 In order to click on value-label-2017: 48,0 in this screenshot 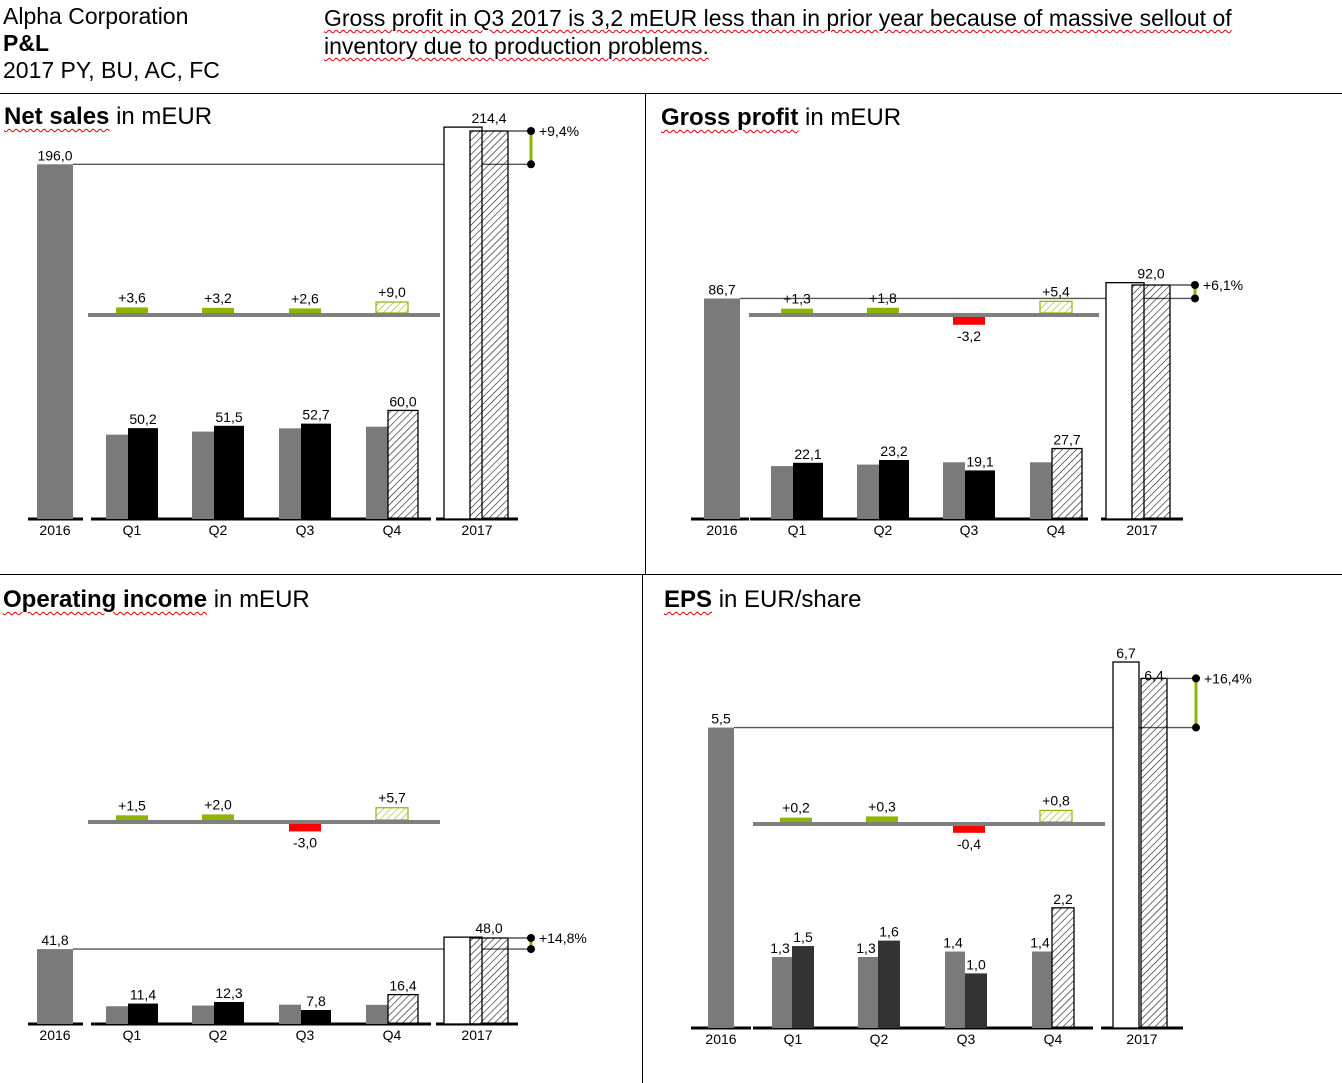, I will do `click(488, 928)`.